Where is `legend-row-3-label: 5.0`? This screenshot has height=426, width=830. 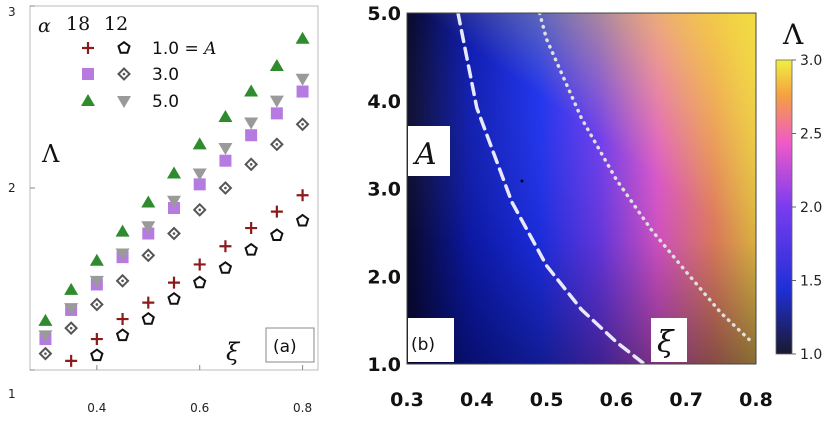
legend-row-3-label: 5.0 is located at coordinates (165, 102).